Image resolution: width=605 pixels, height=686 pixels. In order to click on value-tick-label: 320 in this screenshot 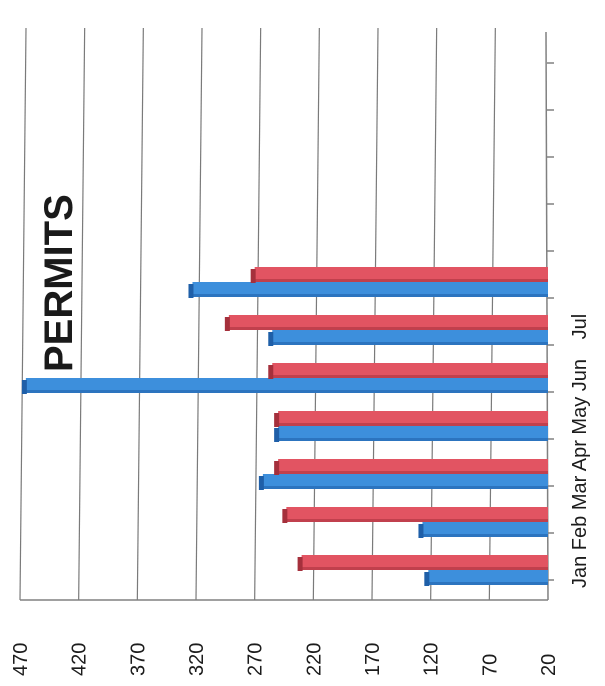, I will do `click(197, 659)`.